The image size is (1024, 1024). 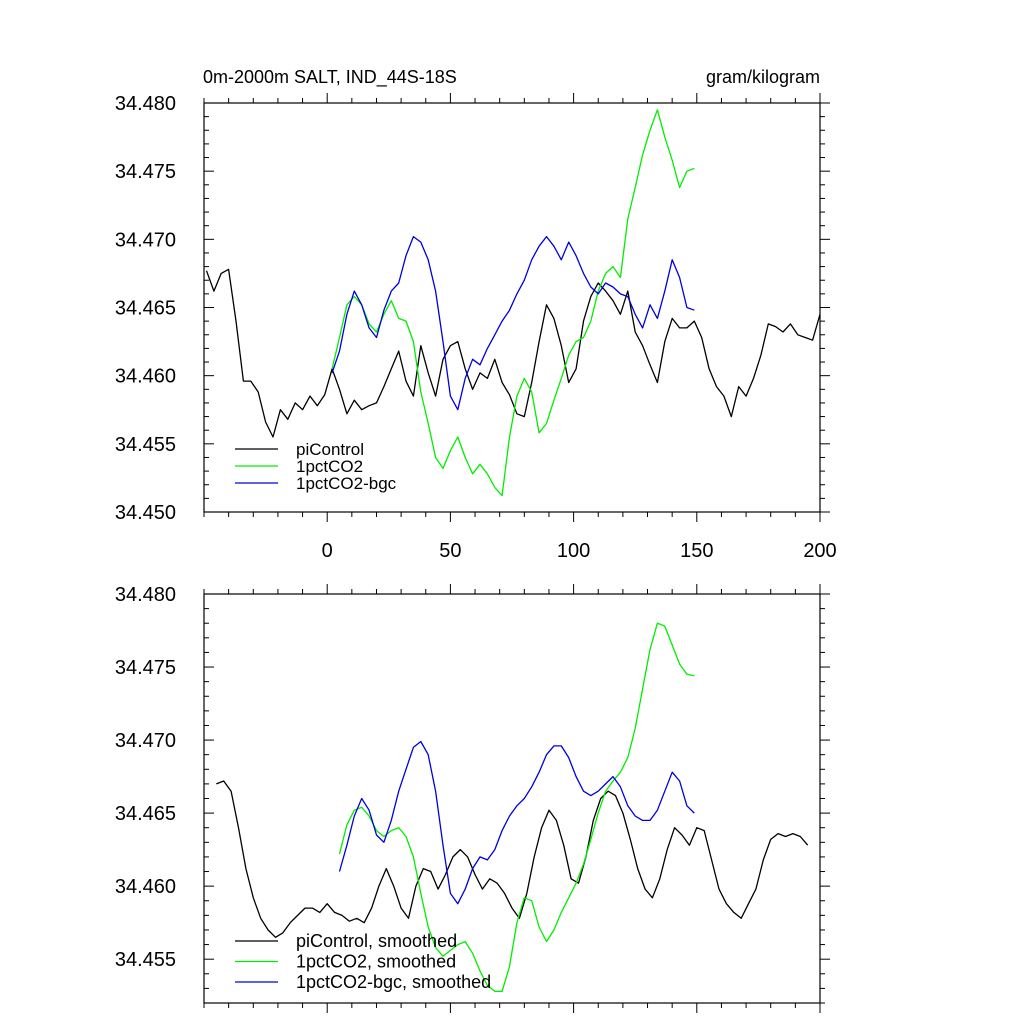 I want to click on legend-label: piControl, smoothed, so click(x=376, y=941).